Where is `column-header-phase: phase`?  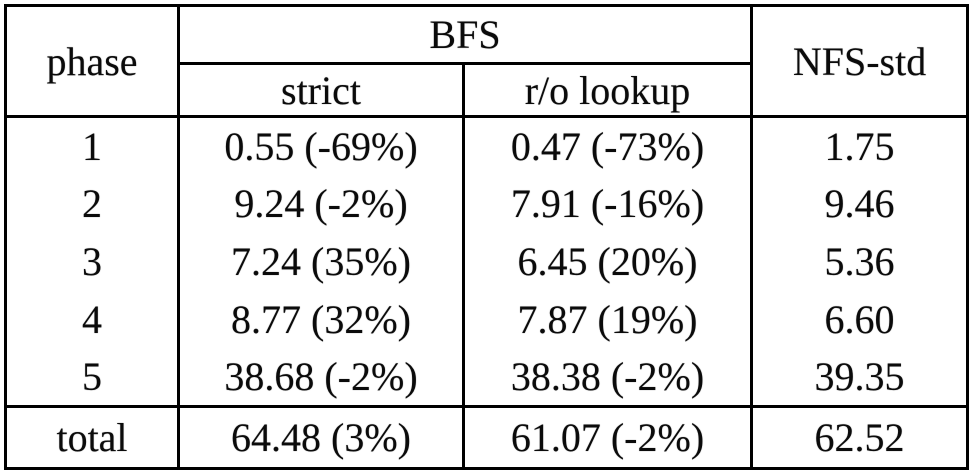
column-header-phase: phase is located at coordinates (92, 61).